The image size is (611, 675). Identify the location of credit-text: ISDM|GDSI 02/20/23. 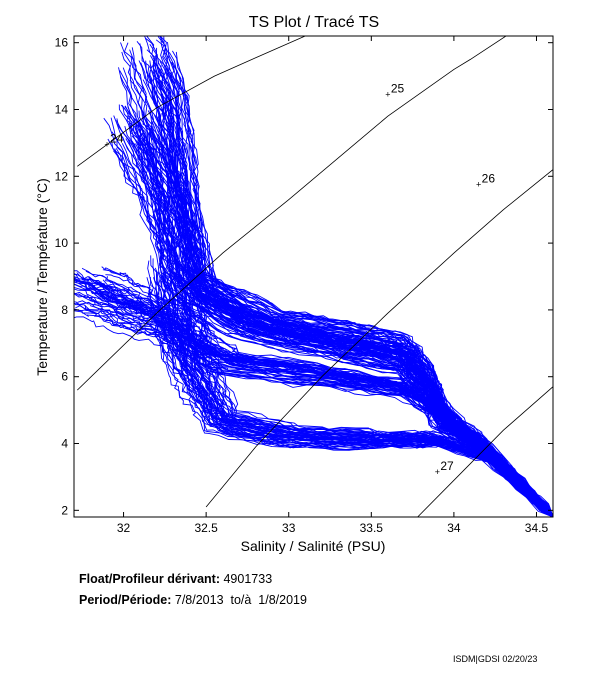
(495, 659).